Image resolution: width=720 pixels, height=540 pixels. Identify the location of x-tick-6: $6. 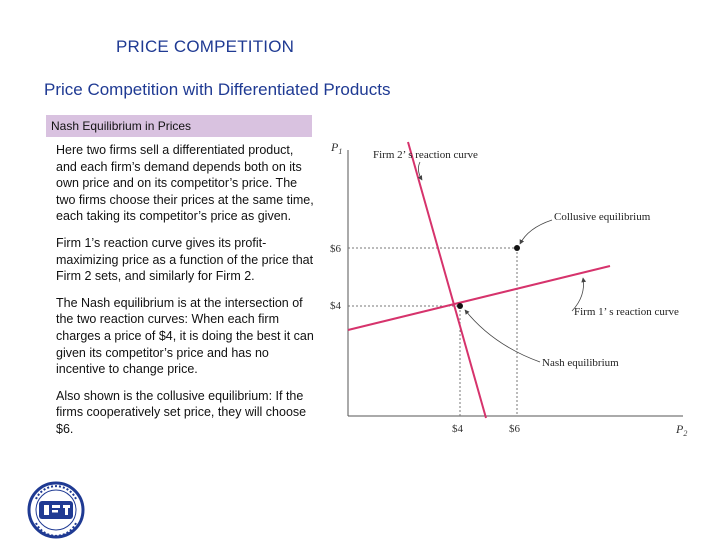
(515, 429).